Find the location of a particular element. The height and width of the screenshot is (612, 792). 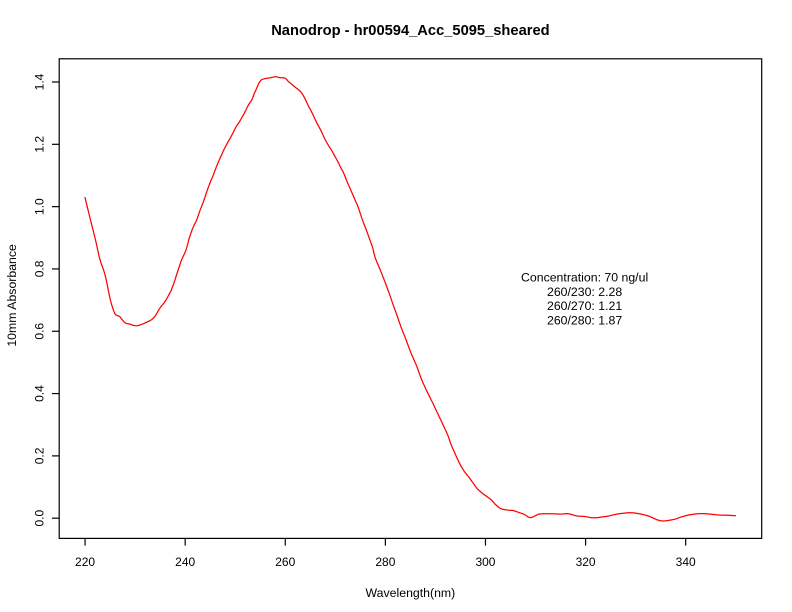

svg-text: 1.4 is located at coordinates (40, 81).